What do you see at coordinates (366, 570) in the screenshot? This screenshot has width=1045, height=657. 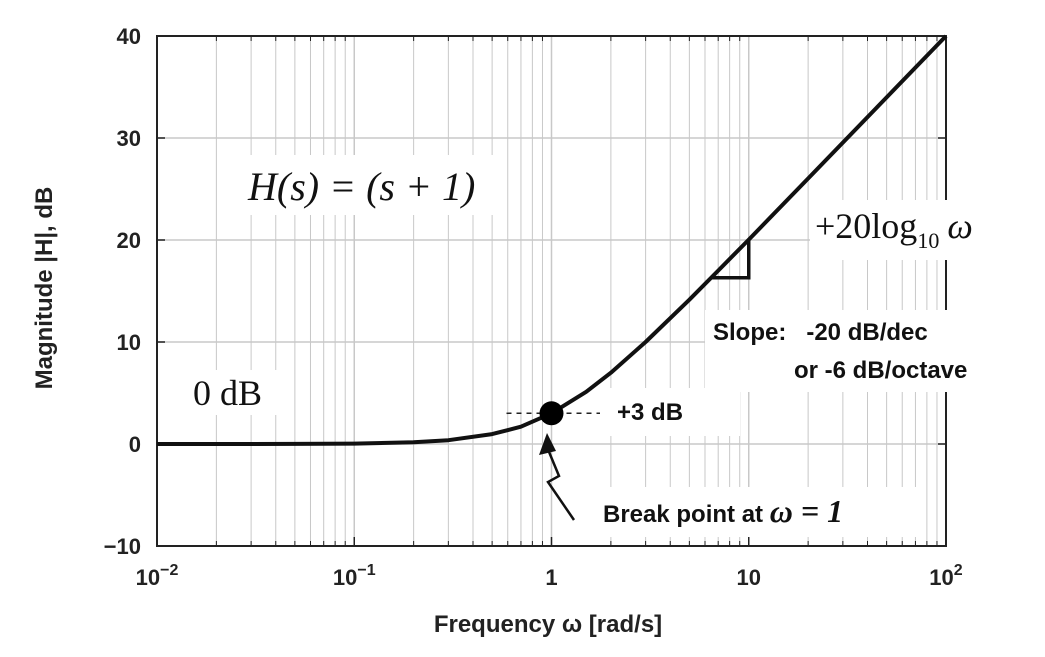 I see `x-tick-exponent: −1` at bounding box center [366, 570].